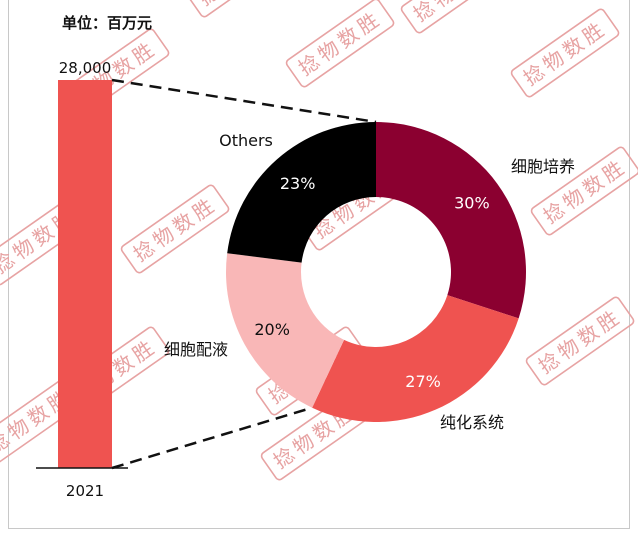 This screenshot has height=537, width=638. I want to click on slice-name-label: 细胞配液, so click(196, 349).